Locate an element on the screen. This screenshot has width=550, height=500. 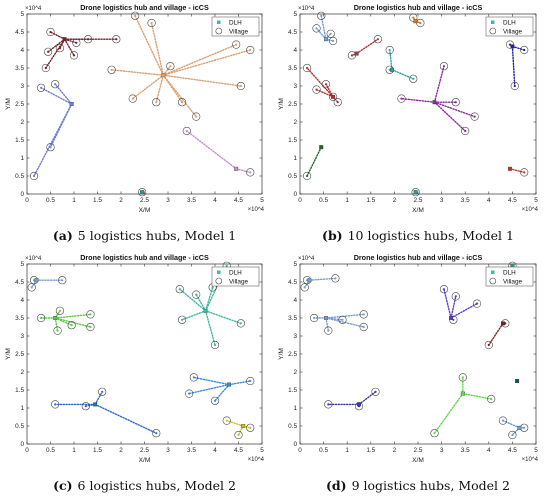
x-tick-label: 2 is located at coordinates (395, 200).